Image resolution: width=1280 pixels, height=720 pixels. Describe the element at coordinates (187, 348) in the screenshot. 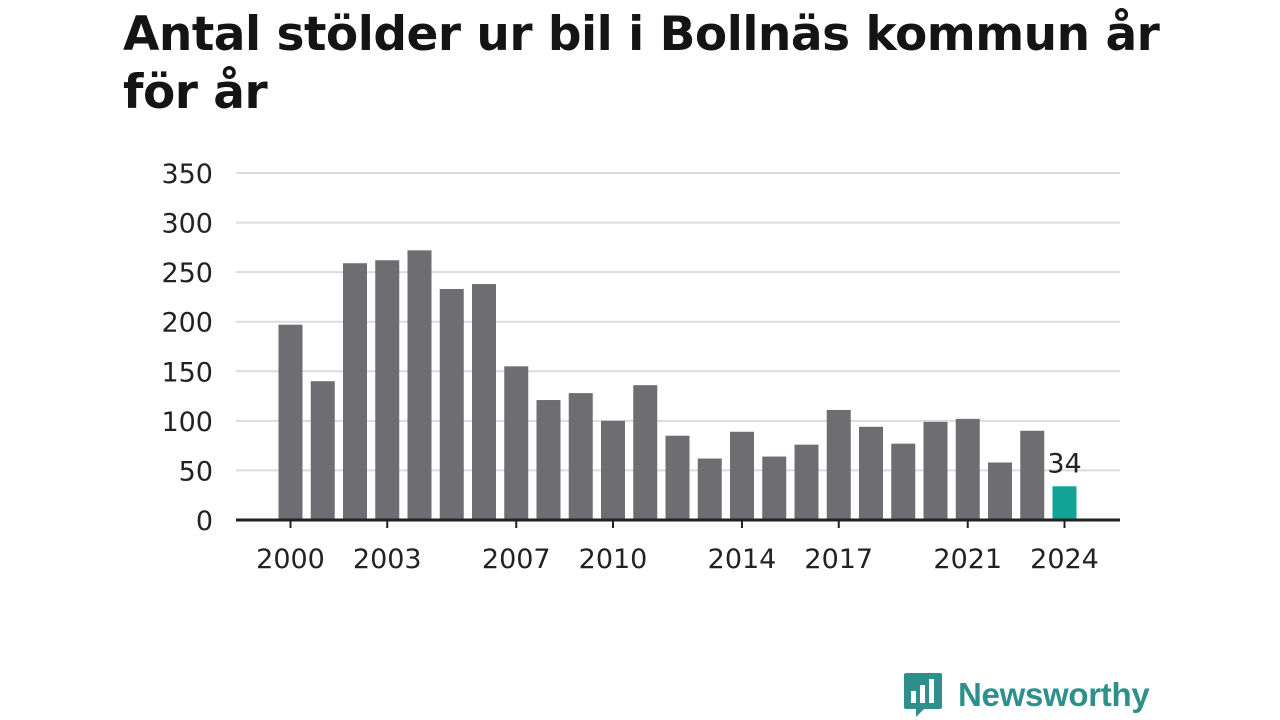

I see `y-axis-ticks: 0 50 100 150 200 250 300 350` at that location.